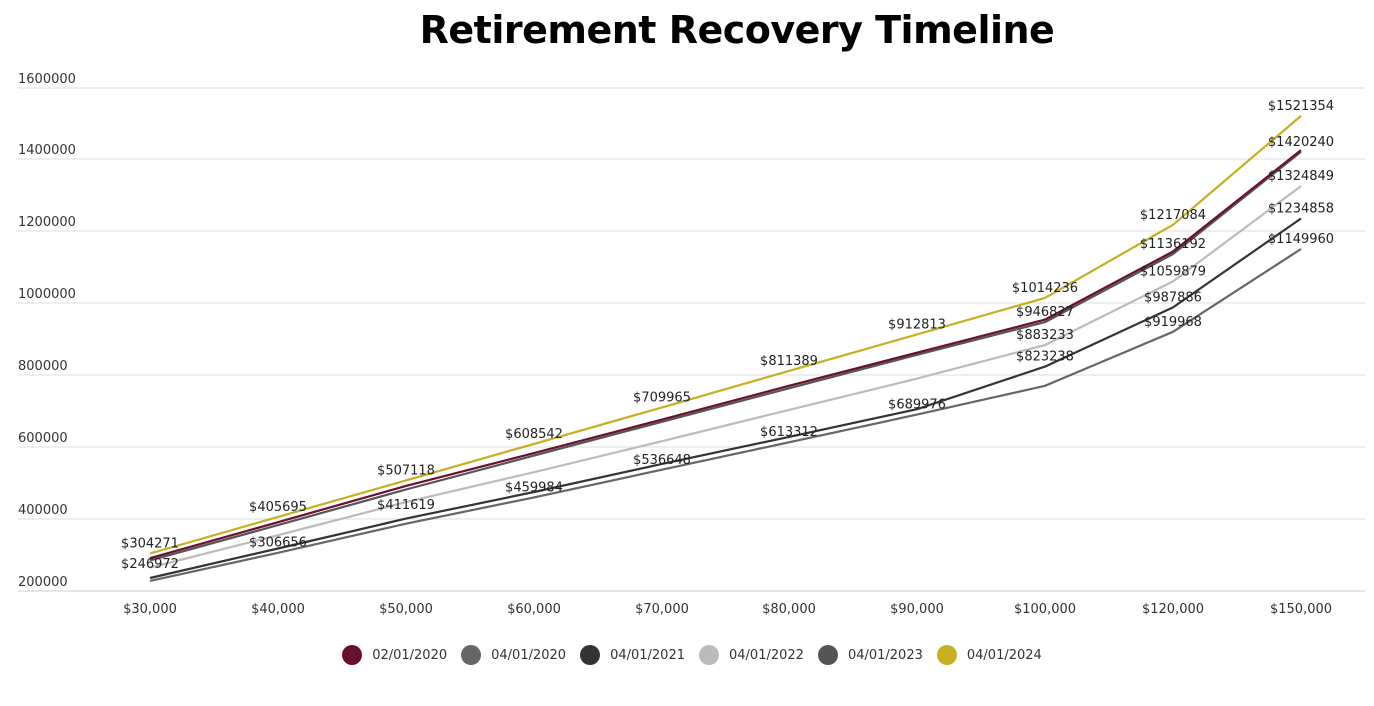  I want to click on data-label: $987886, so click(1173, 297).